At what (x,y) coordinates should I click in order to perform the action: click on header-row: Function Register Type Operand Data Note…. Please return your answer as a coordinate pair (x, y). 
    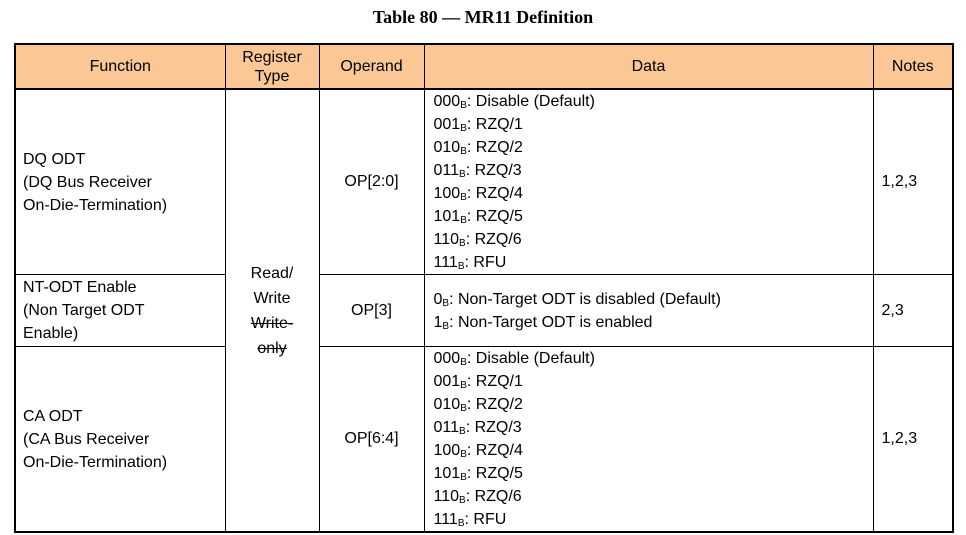
    Looking at the image, I should click on (484, 66).